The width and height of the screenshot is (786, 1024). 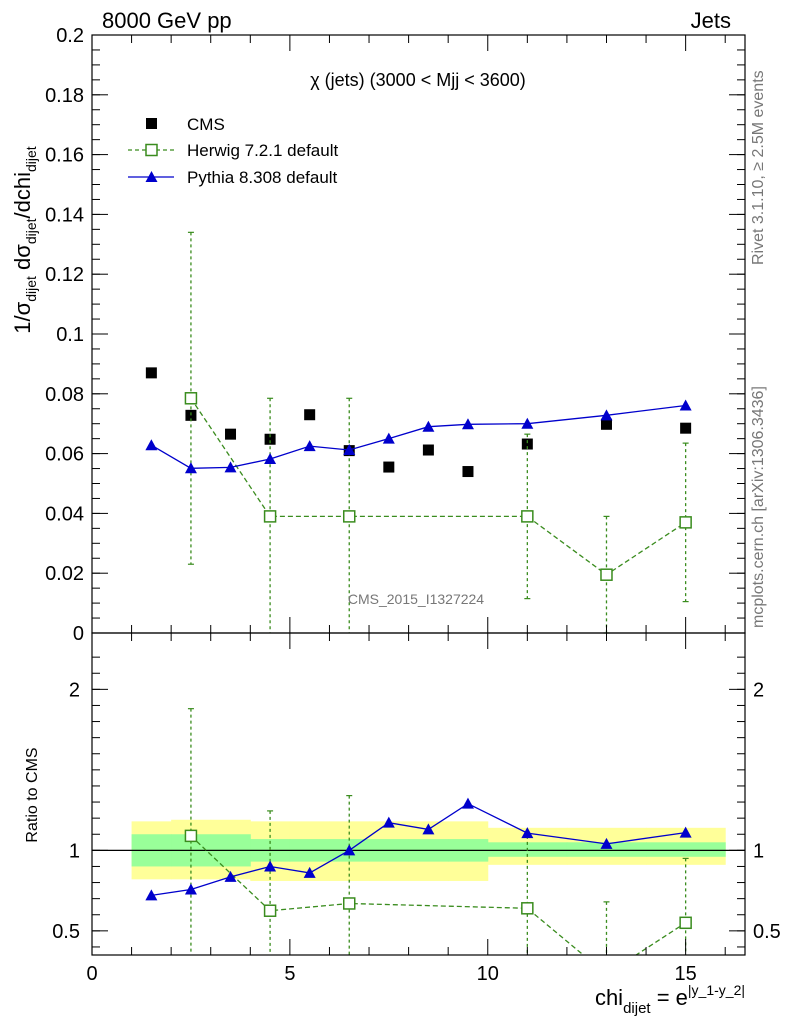 I want to click on ylabel-pre: 1/σ, so click(x=22, y=317).